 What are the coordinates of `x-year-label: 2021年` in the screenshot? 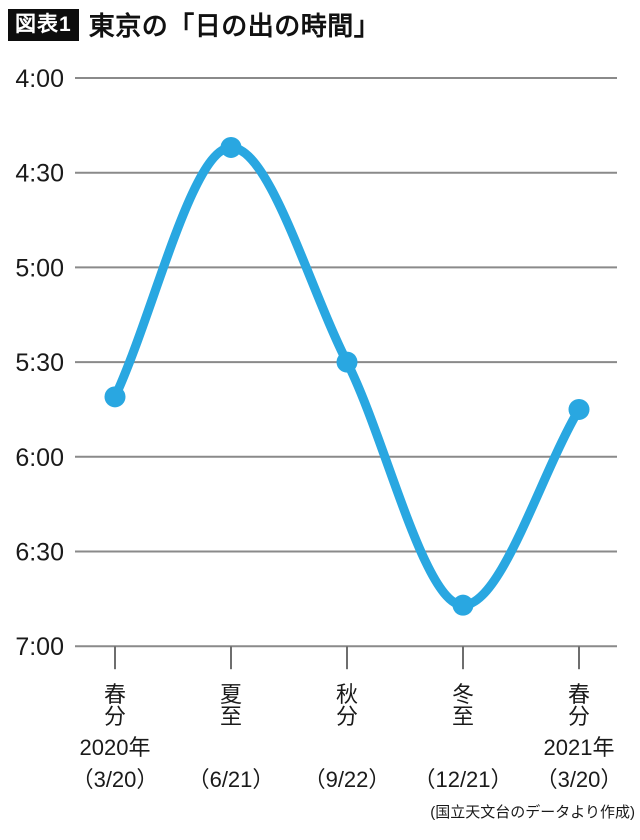 It's located at (579, 747).